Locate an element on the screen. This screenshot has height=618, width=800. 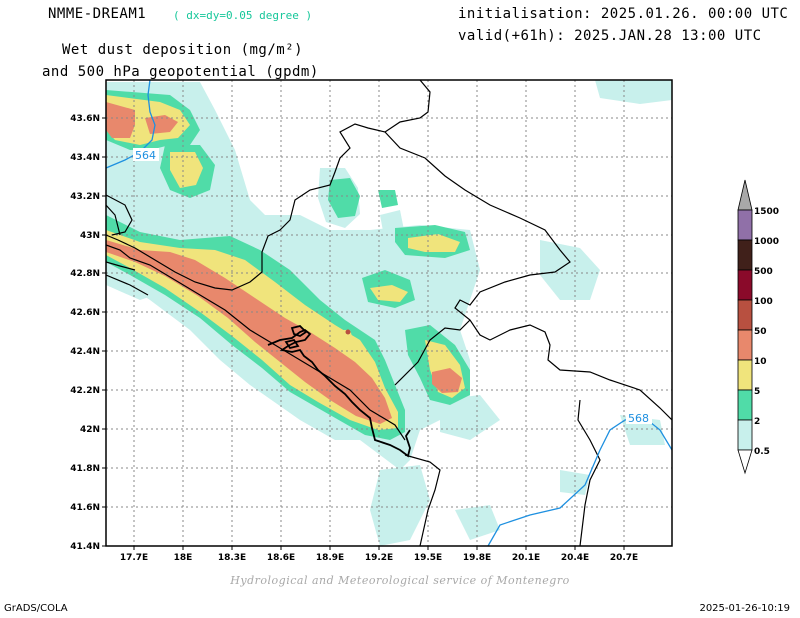
color-legend: 1500 1000 500 100 50 10 5 2 0.5 is located at coordinates (758, 327).